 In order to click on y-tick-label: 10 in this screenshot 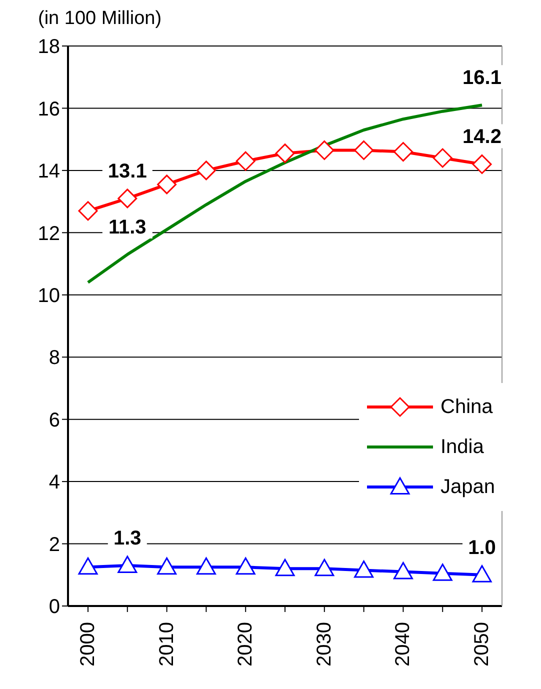, I will do `click(49, 295)`.